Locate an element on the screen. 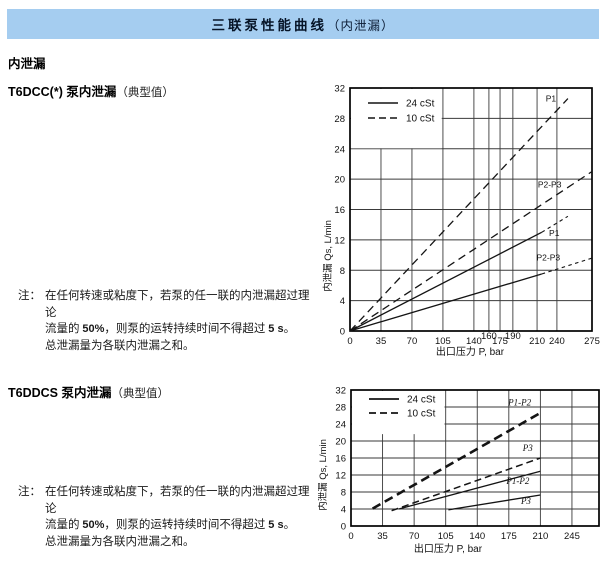 The image size is (605, 563). chart2-heading-model: T6DDCS 泵内泄漏 is located at coordinates (60, 393).